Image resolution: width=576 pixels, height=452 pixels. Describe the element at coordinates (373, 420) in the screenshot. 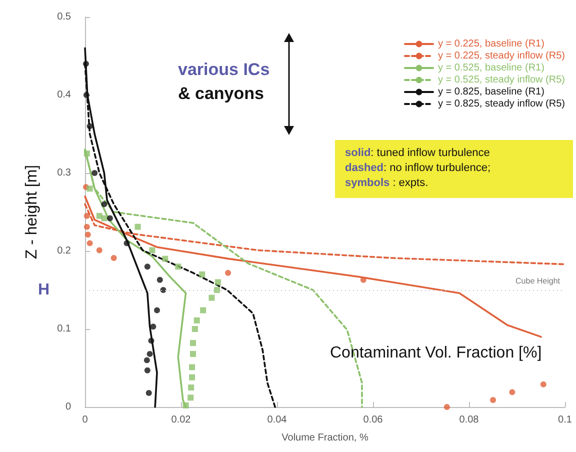

I see `x-tick-label: 0.06` at that location.